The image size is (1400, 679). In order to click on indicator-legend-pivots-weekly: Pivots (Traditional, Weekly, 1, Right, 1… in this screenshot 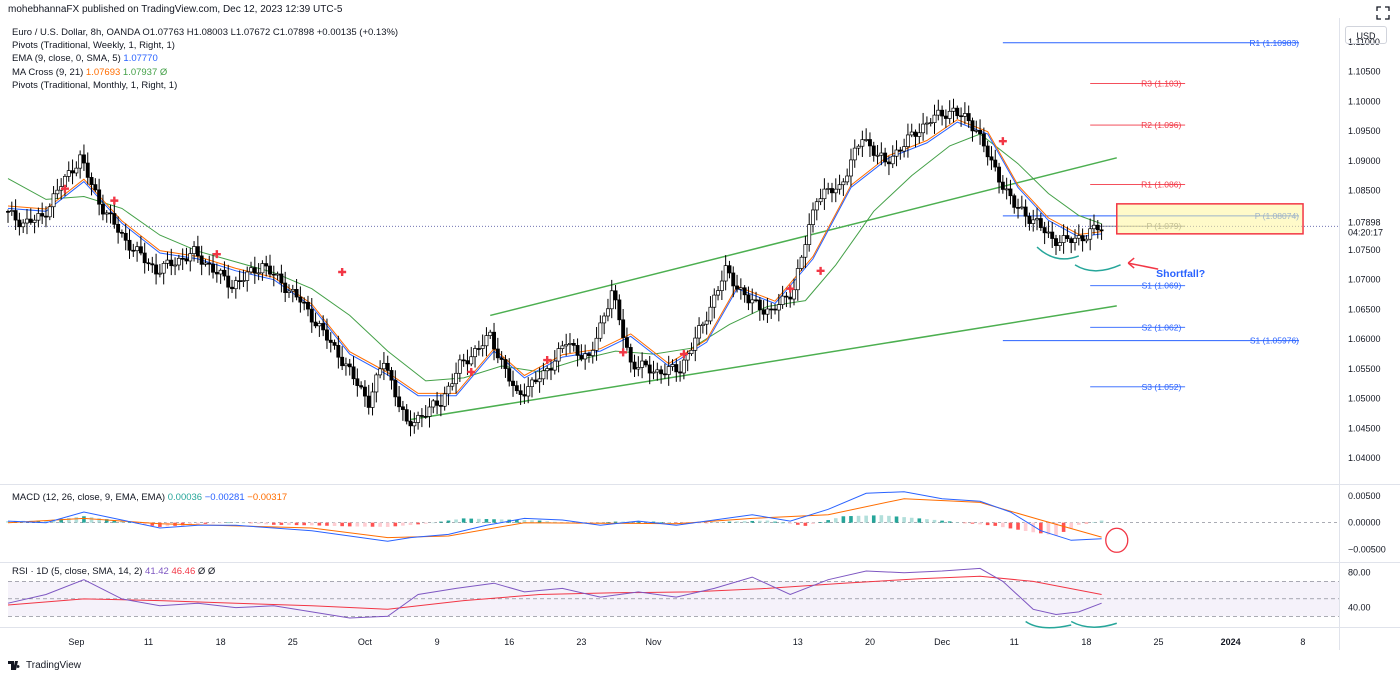, I will do `click(205, 45)`.